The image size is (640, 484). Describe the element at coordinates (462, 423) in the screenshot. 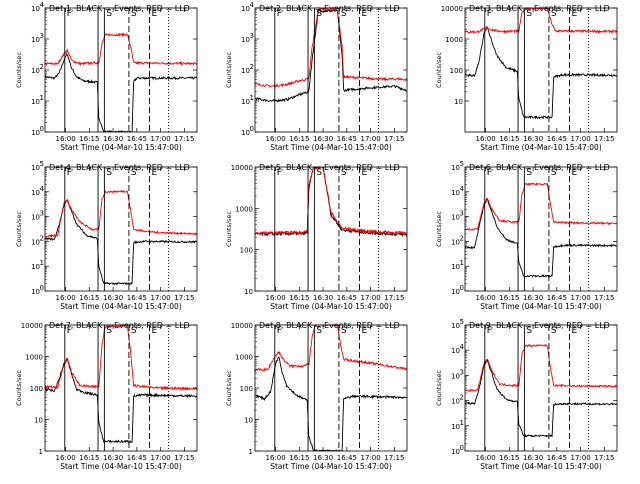

I see `y-tick-exponent: 1` at that location.